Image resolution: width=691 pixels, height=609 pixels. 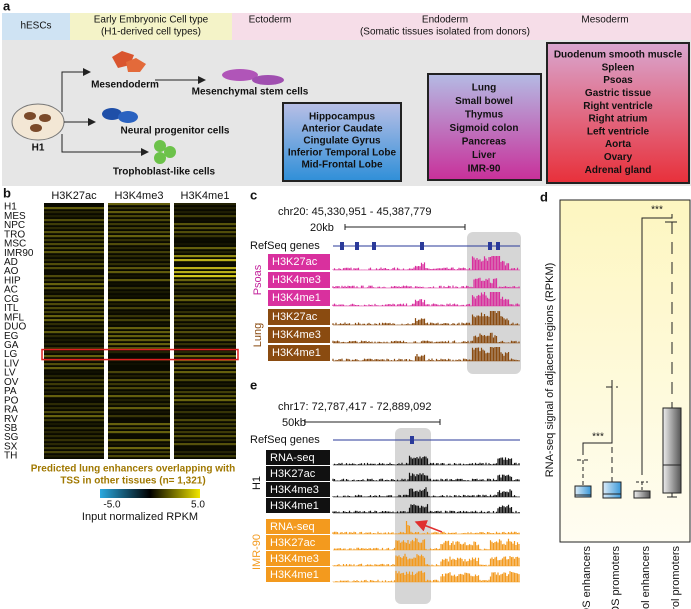 I want to click on row-label: GA, so click(x=11, y=345).